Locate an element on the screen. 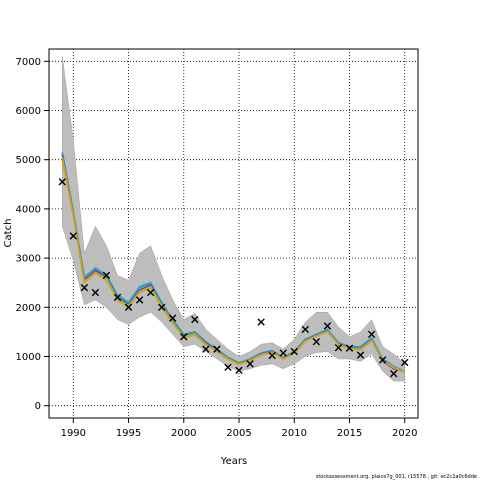 The image size is (480, 480). y-tick-label: 7000 is located at coordinates (28, 62).